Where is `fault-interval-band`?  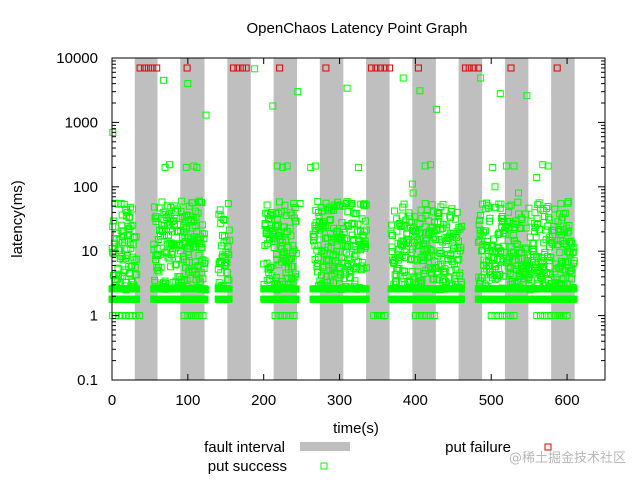
fault-interval-band is located at coordinates (239, 219).